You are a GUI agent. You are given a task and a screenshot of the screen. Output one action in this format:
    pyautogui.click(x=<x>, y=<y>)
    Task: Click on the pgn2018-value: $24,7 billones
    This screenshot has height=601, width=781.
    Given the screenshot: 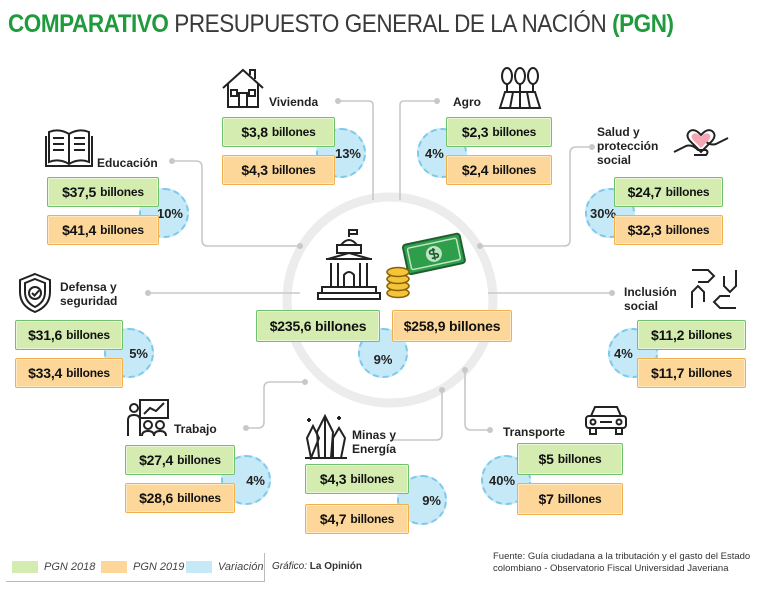 What is the action you would take?
    pyautogui.click(x=668, y=192)
    